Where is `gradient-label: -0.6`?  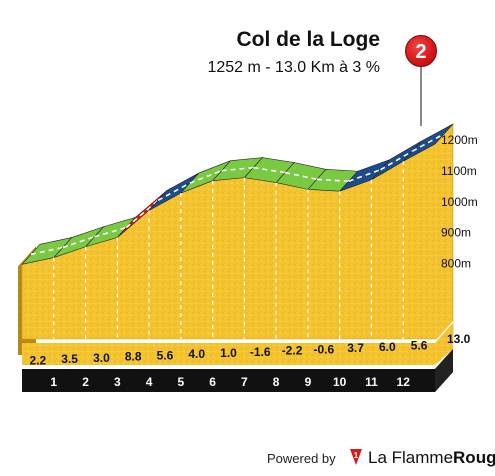 gradient-label: -0.6 is located at coordinates (323, 349).